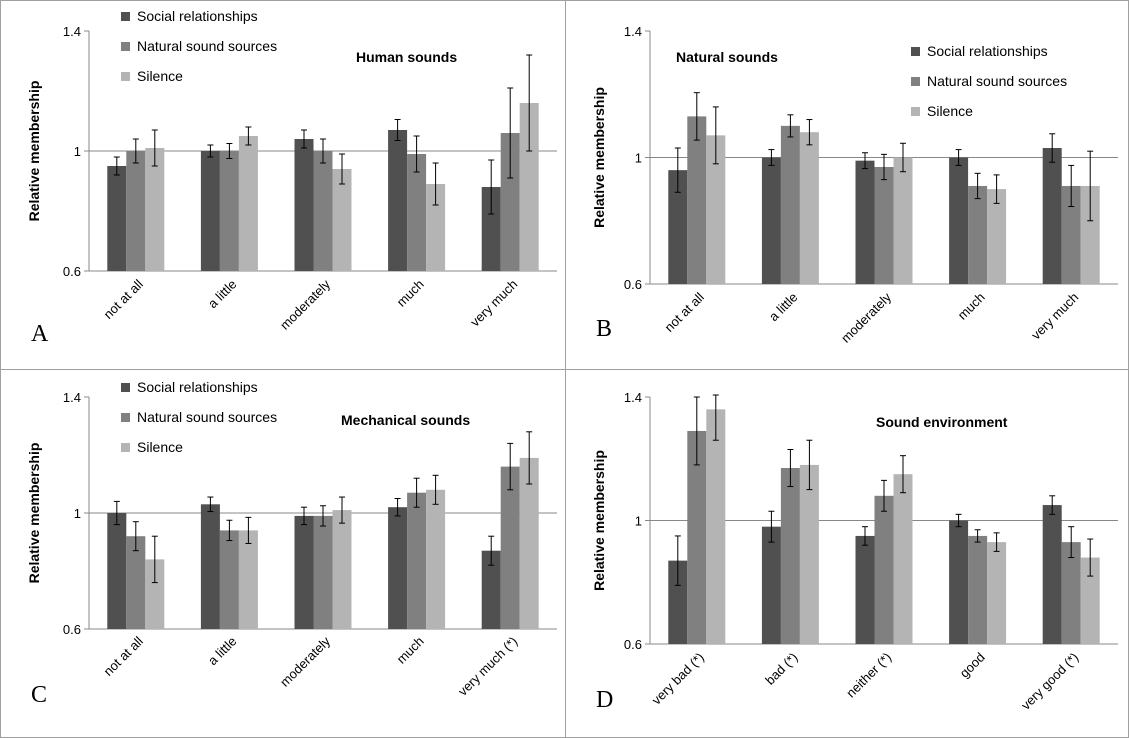  I want to click on x-tick-label: much, so click(410, 293).